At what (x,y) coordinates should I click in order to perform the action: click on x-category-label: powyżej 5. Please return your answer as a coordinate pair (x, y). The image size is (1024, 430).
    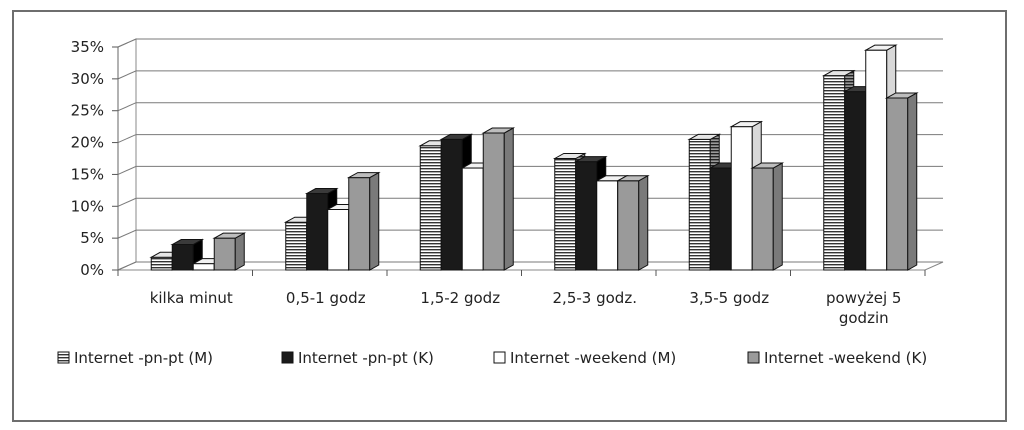
    Looking at the image, I should click on (863, 298).